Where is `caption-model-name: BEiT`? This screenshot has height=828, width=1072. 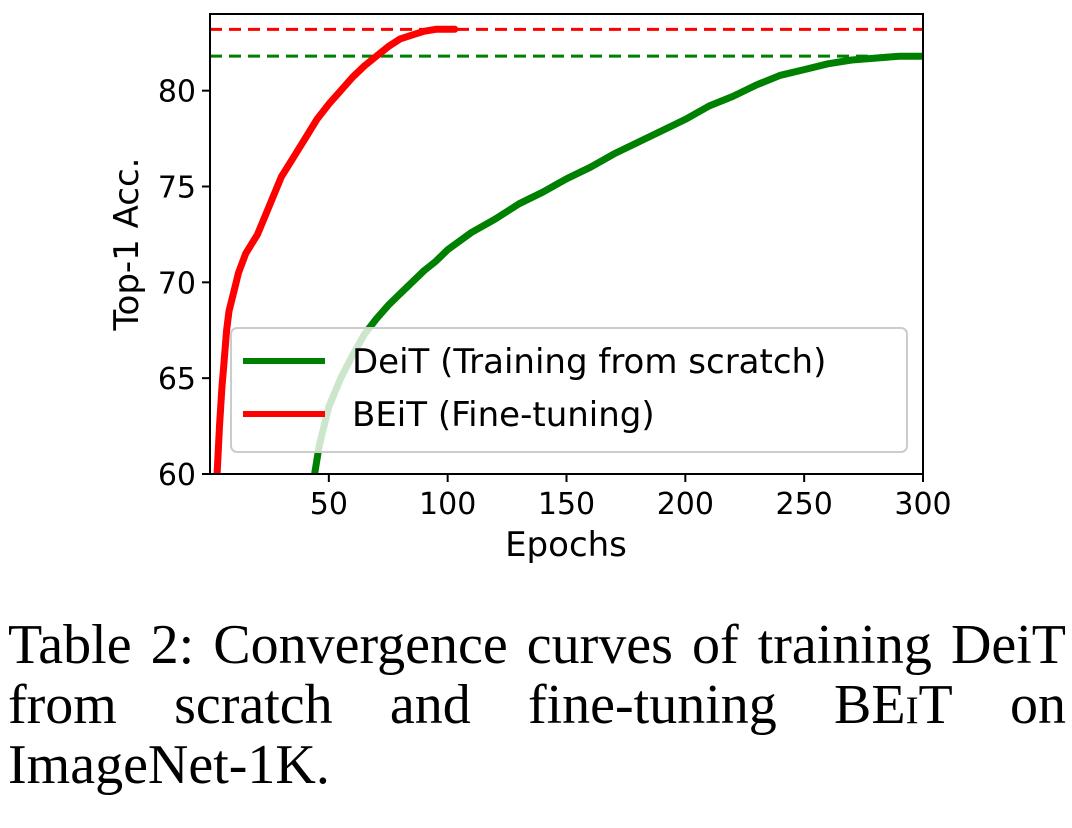
caption-model-name: BEiT is located at coordinates (893, 705).